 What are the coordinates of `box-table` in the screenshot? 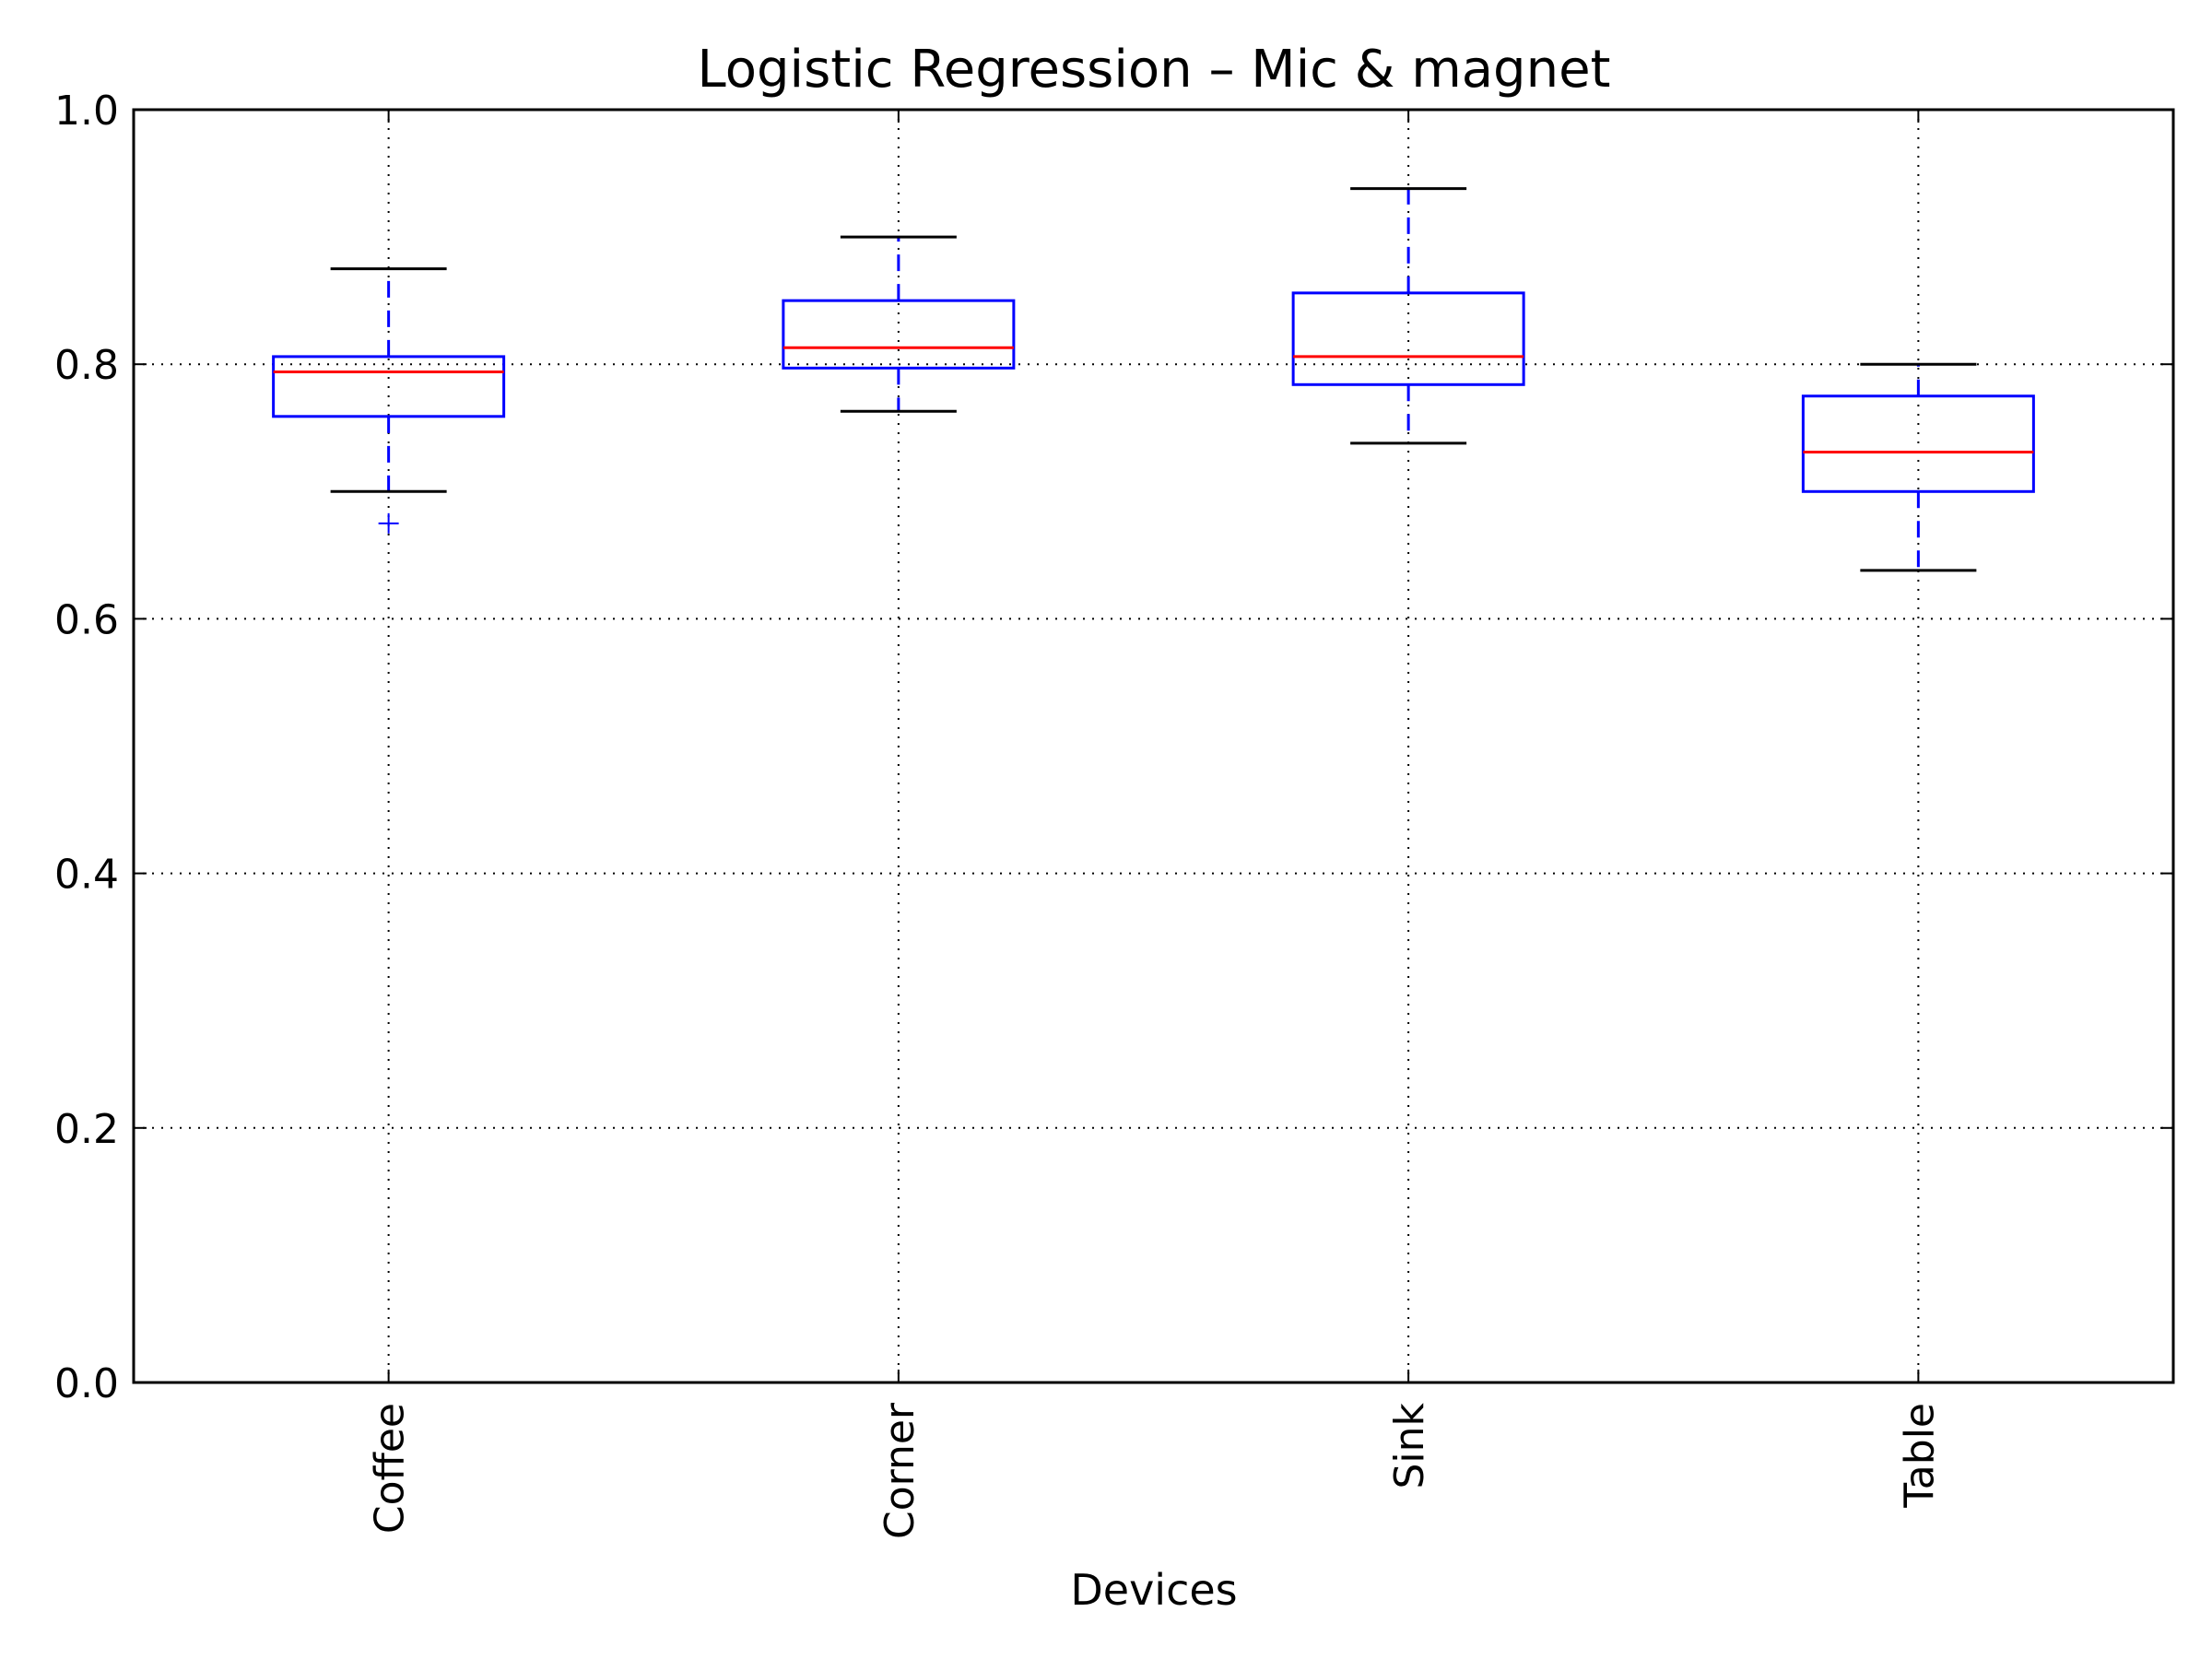 It's located at (1918, 467).